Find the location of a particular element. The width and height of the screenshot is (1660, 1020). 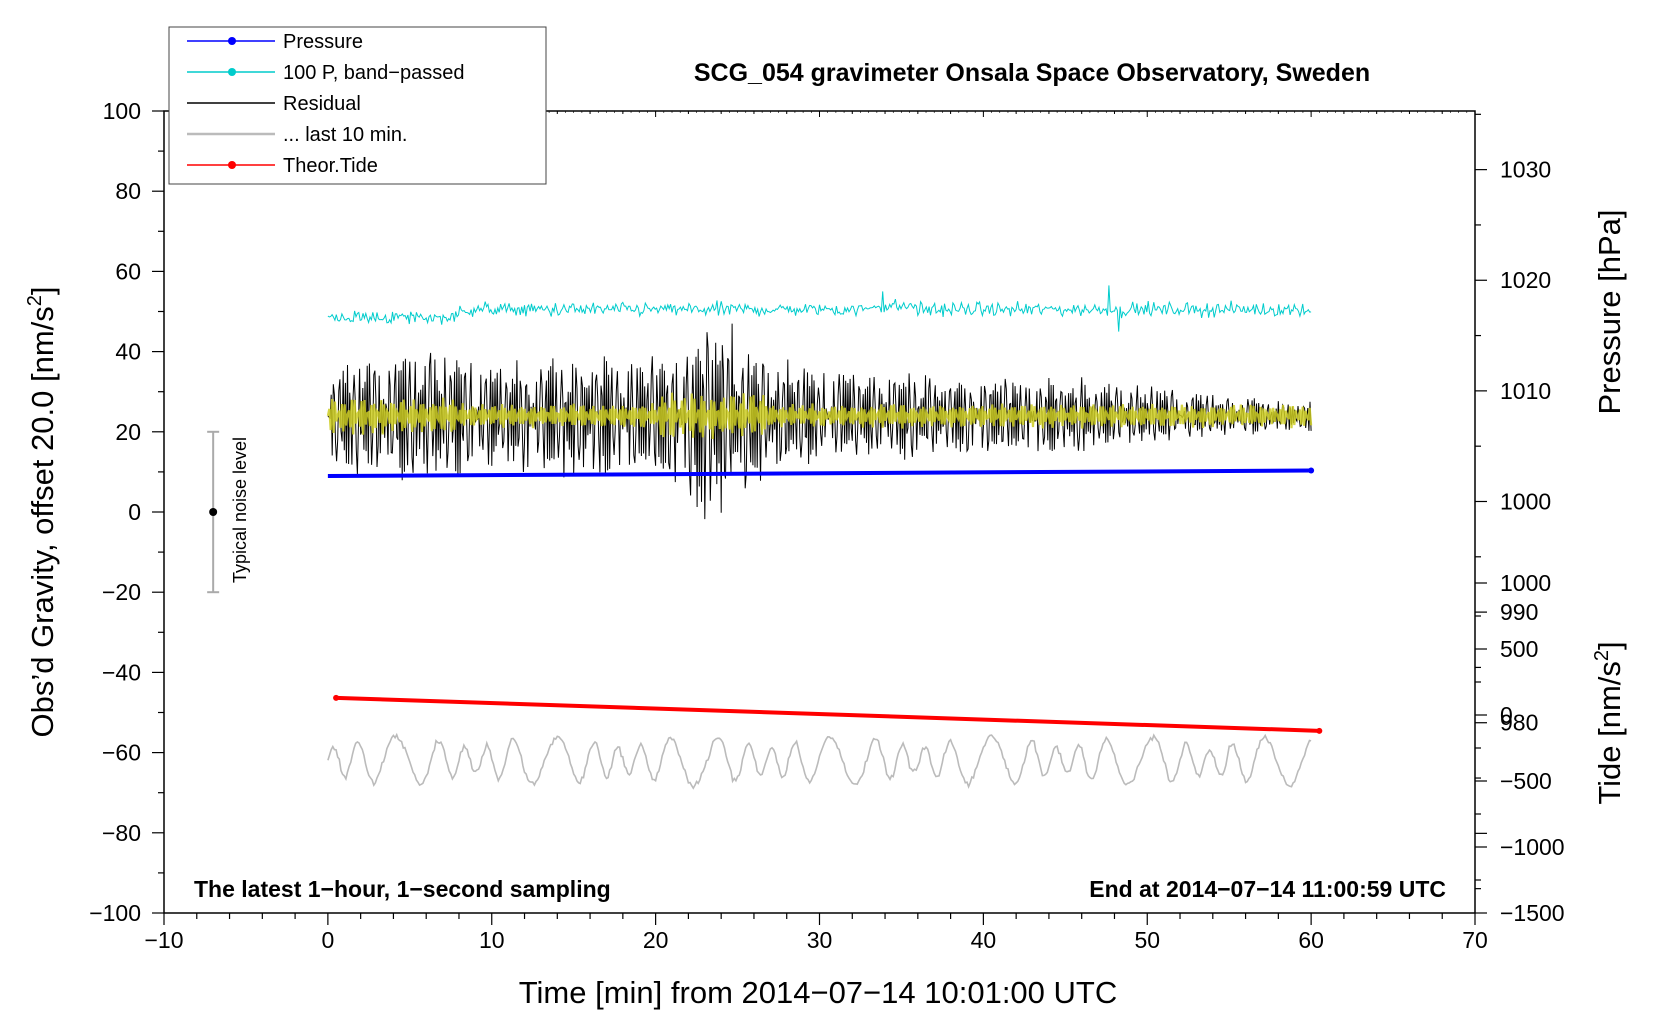

pressure-tick-label: 1030 is located at coordinates (1525, 170).